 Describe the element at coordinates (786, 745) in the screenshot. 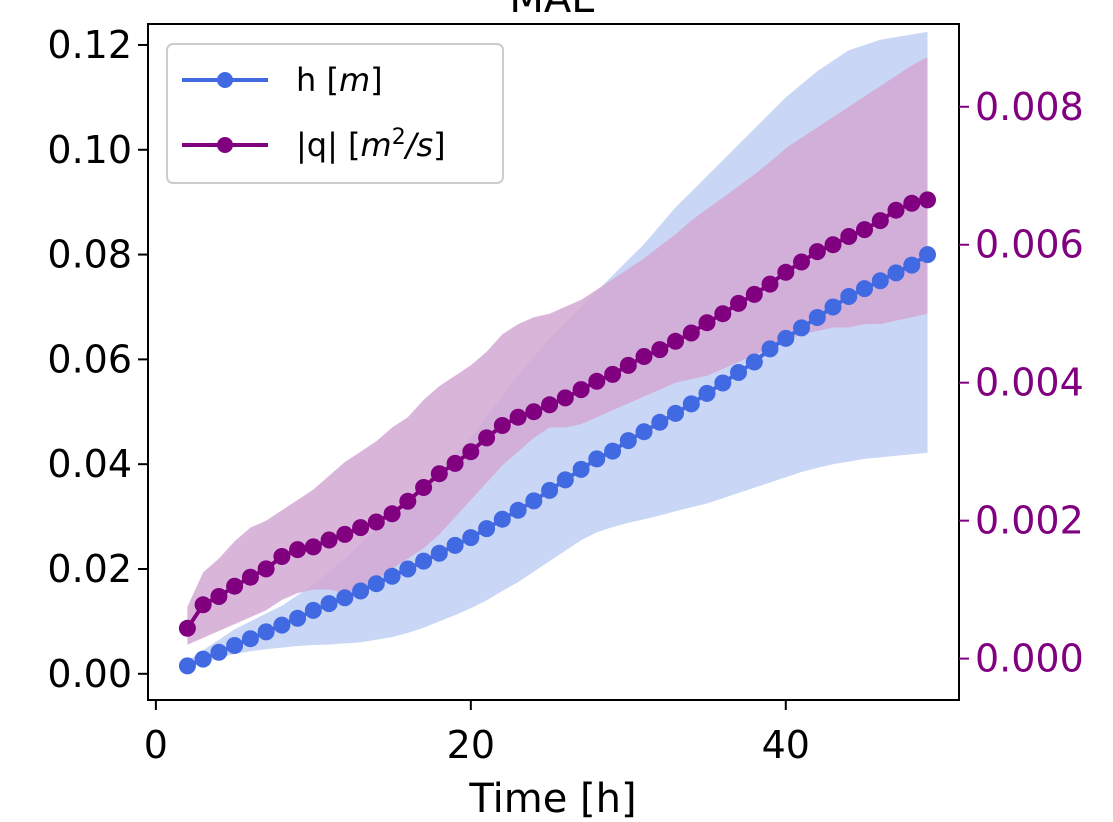

I see `x-tick-label: 40` at that location.